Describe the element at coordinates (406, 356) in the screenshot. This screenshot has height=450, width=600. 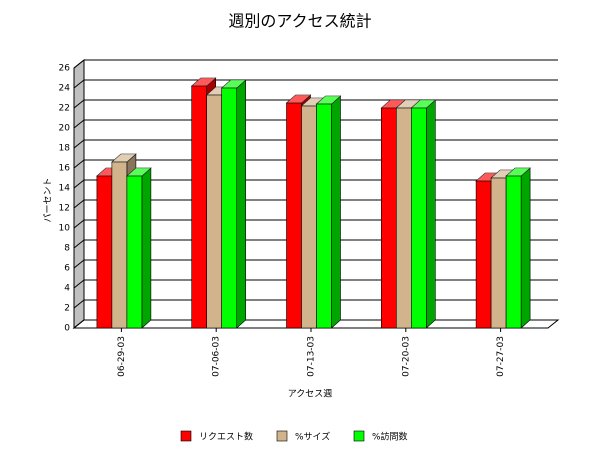
I see `x-tick-label: 07-20-03` at that location.